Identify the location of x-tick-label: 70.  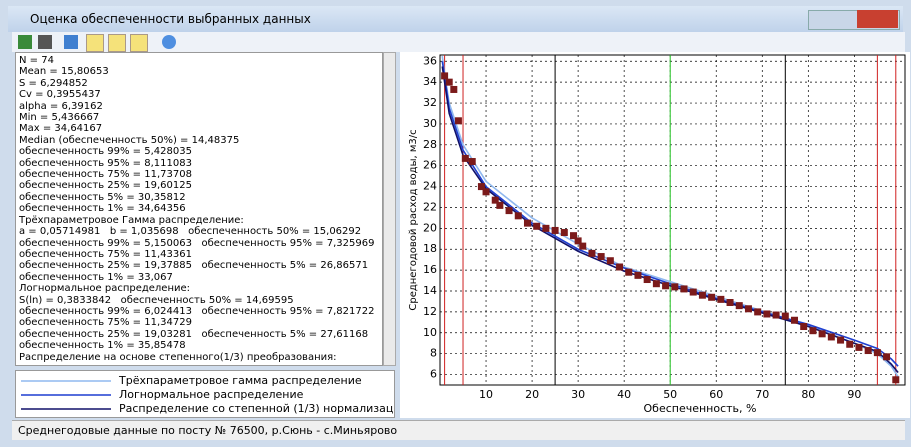
(762, 394).